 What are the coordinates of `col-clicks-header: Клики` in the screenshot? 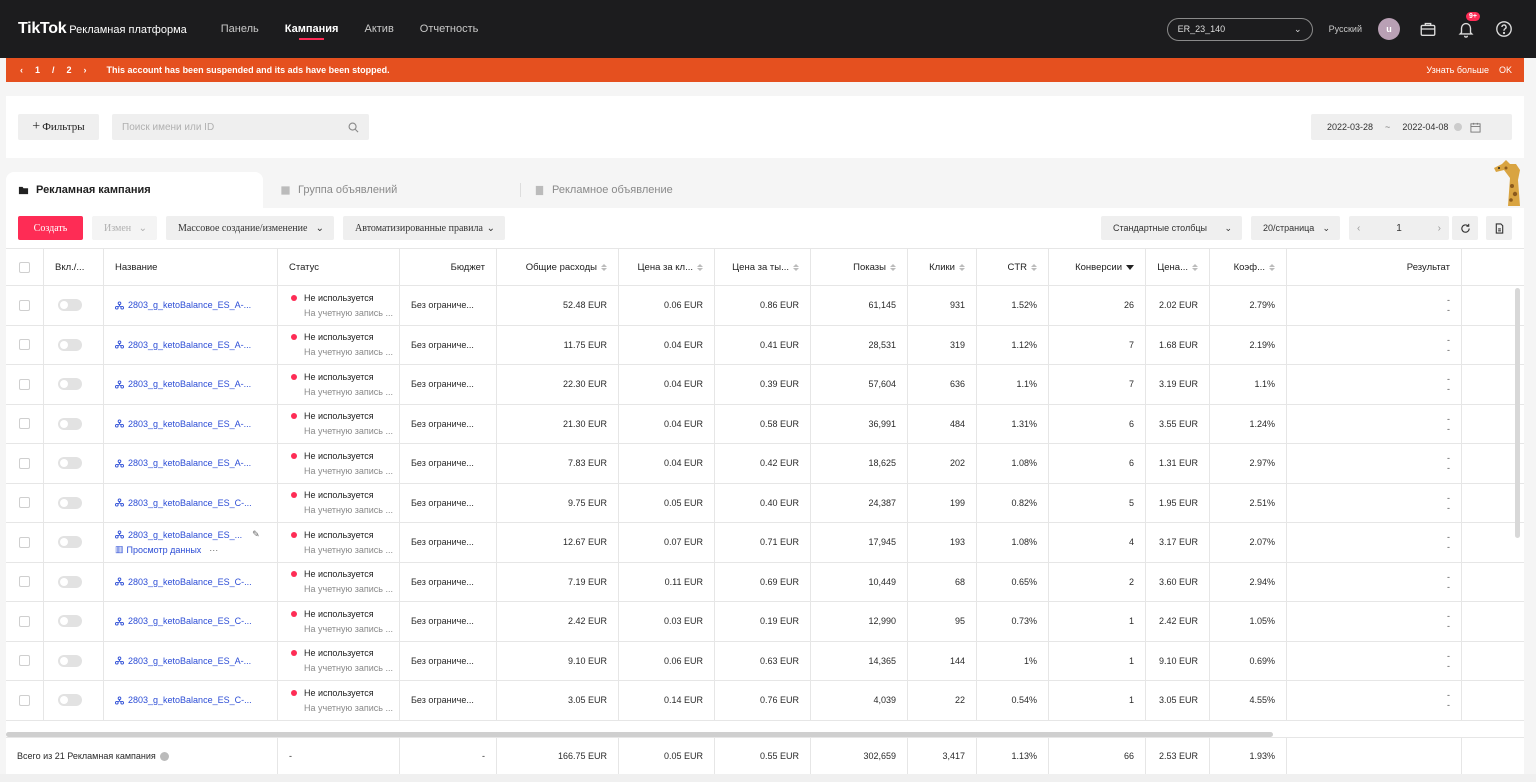 It's located at (942, 267).